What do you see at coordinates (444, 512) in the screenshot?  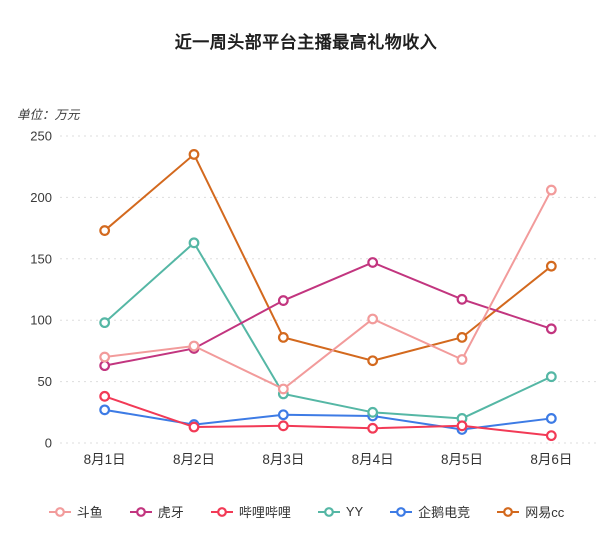 I see `legend-label-qie-esports: 企鹅电竞` at bounding box center [444, 512].